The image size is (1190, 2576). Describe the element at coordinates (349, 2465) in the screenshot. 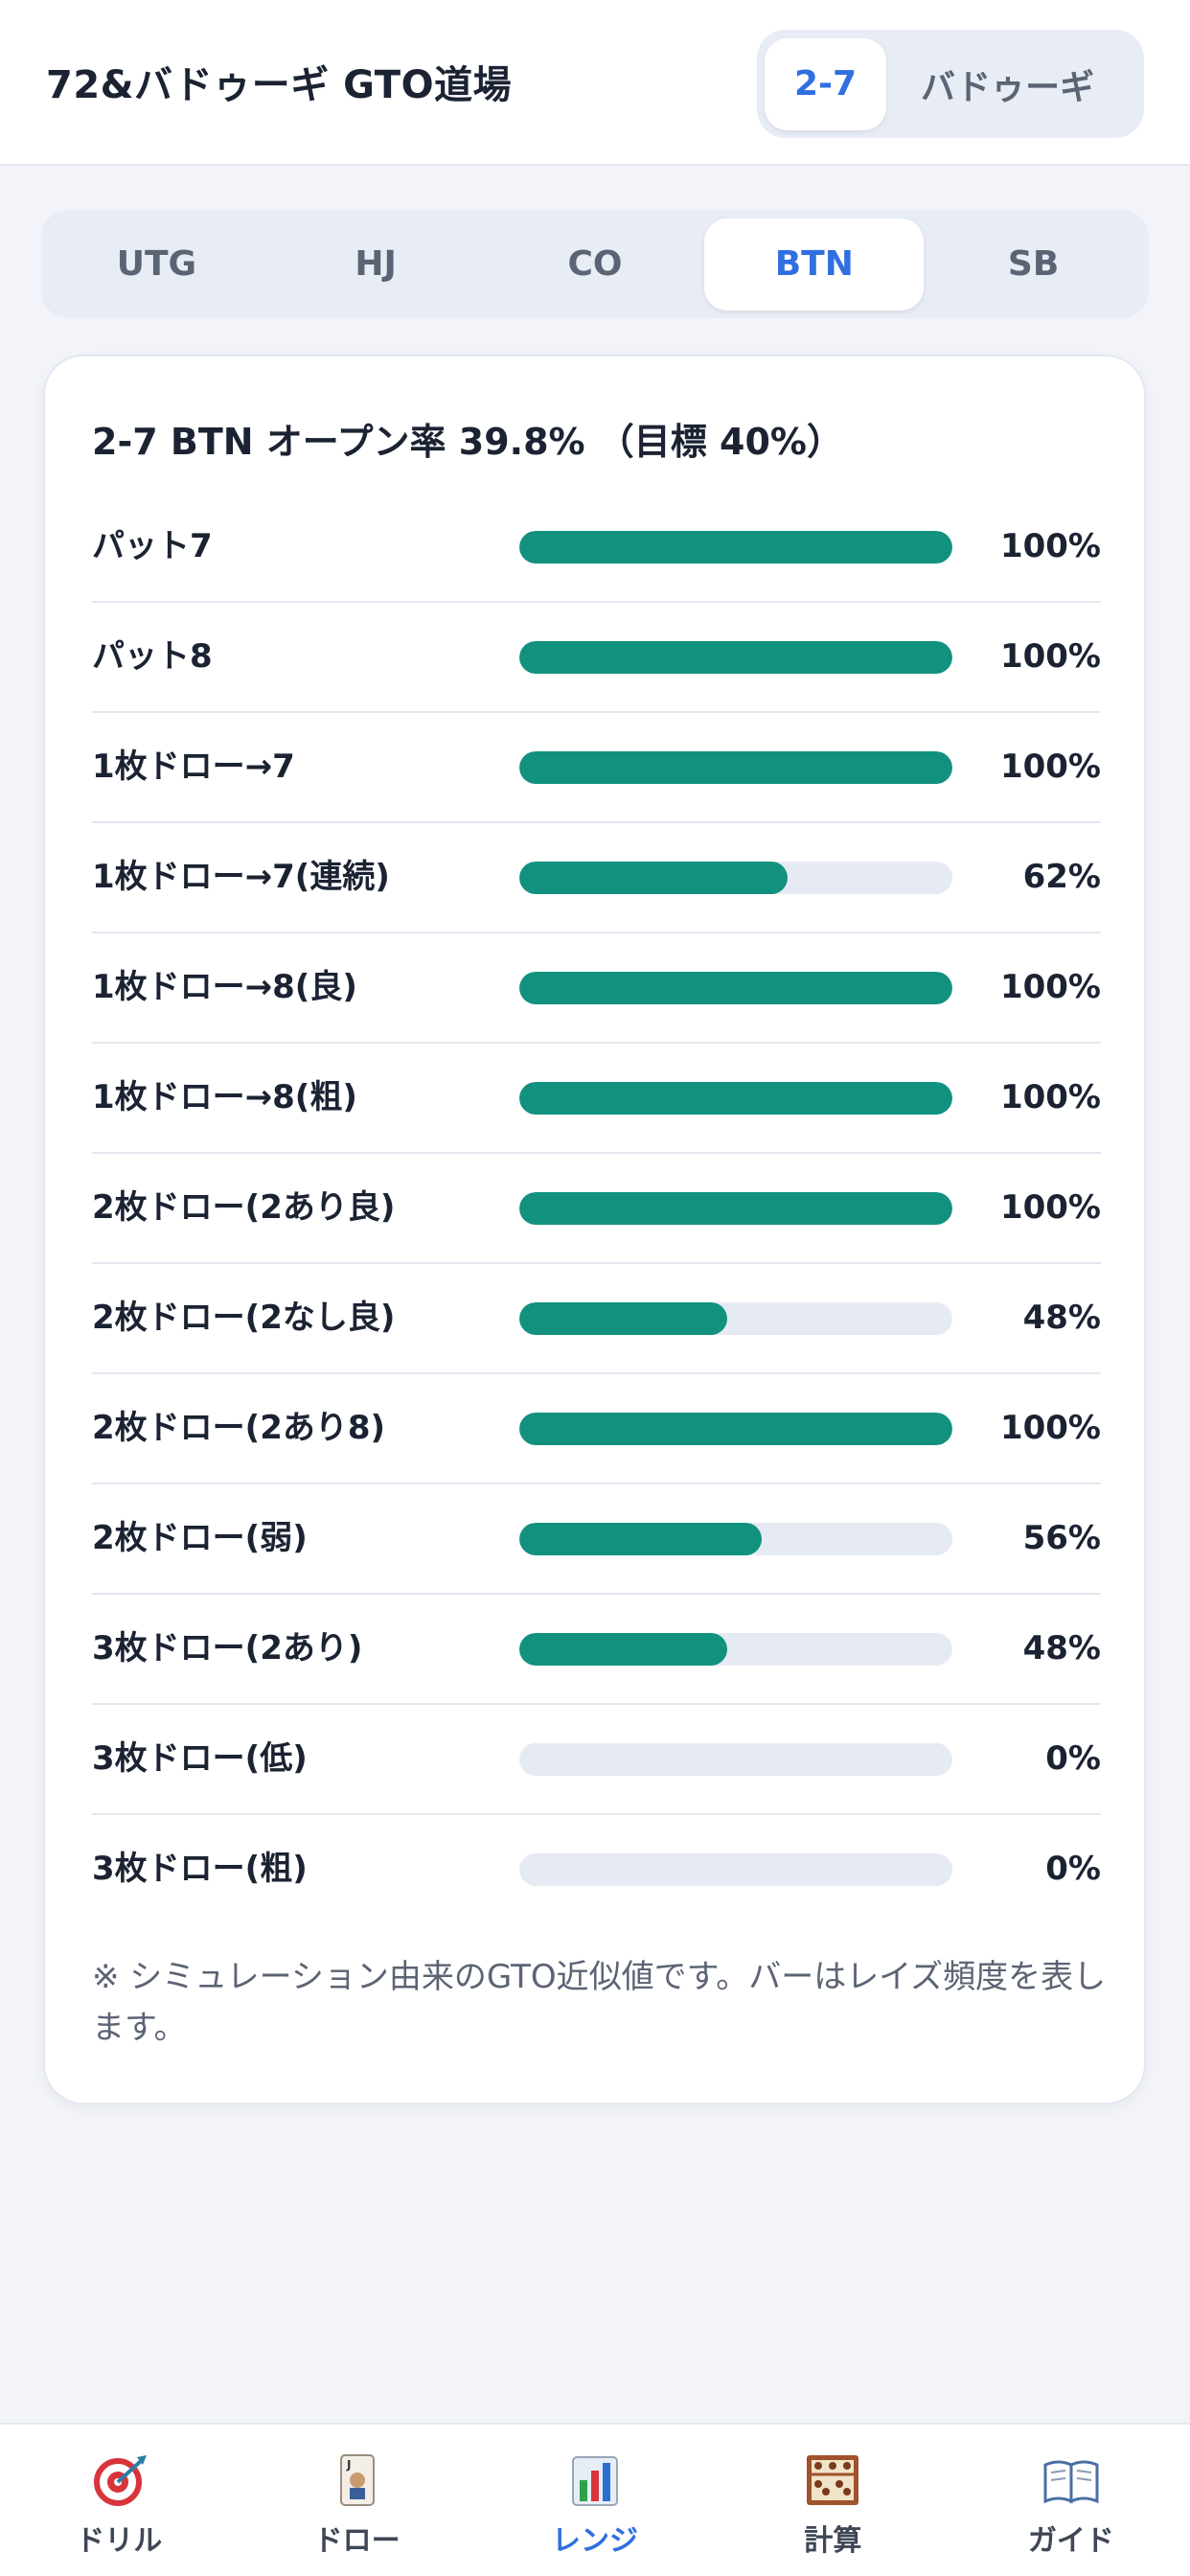

I see `svg-text: J` at that location.